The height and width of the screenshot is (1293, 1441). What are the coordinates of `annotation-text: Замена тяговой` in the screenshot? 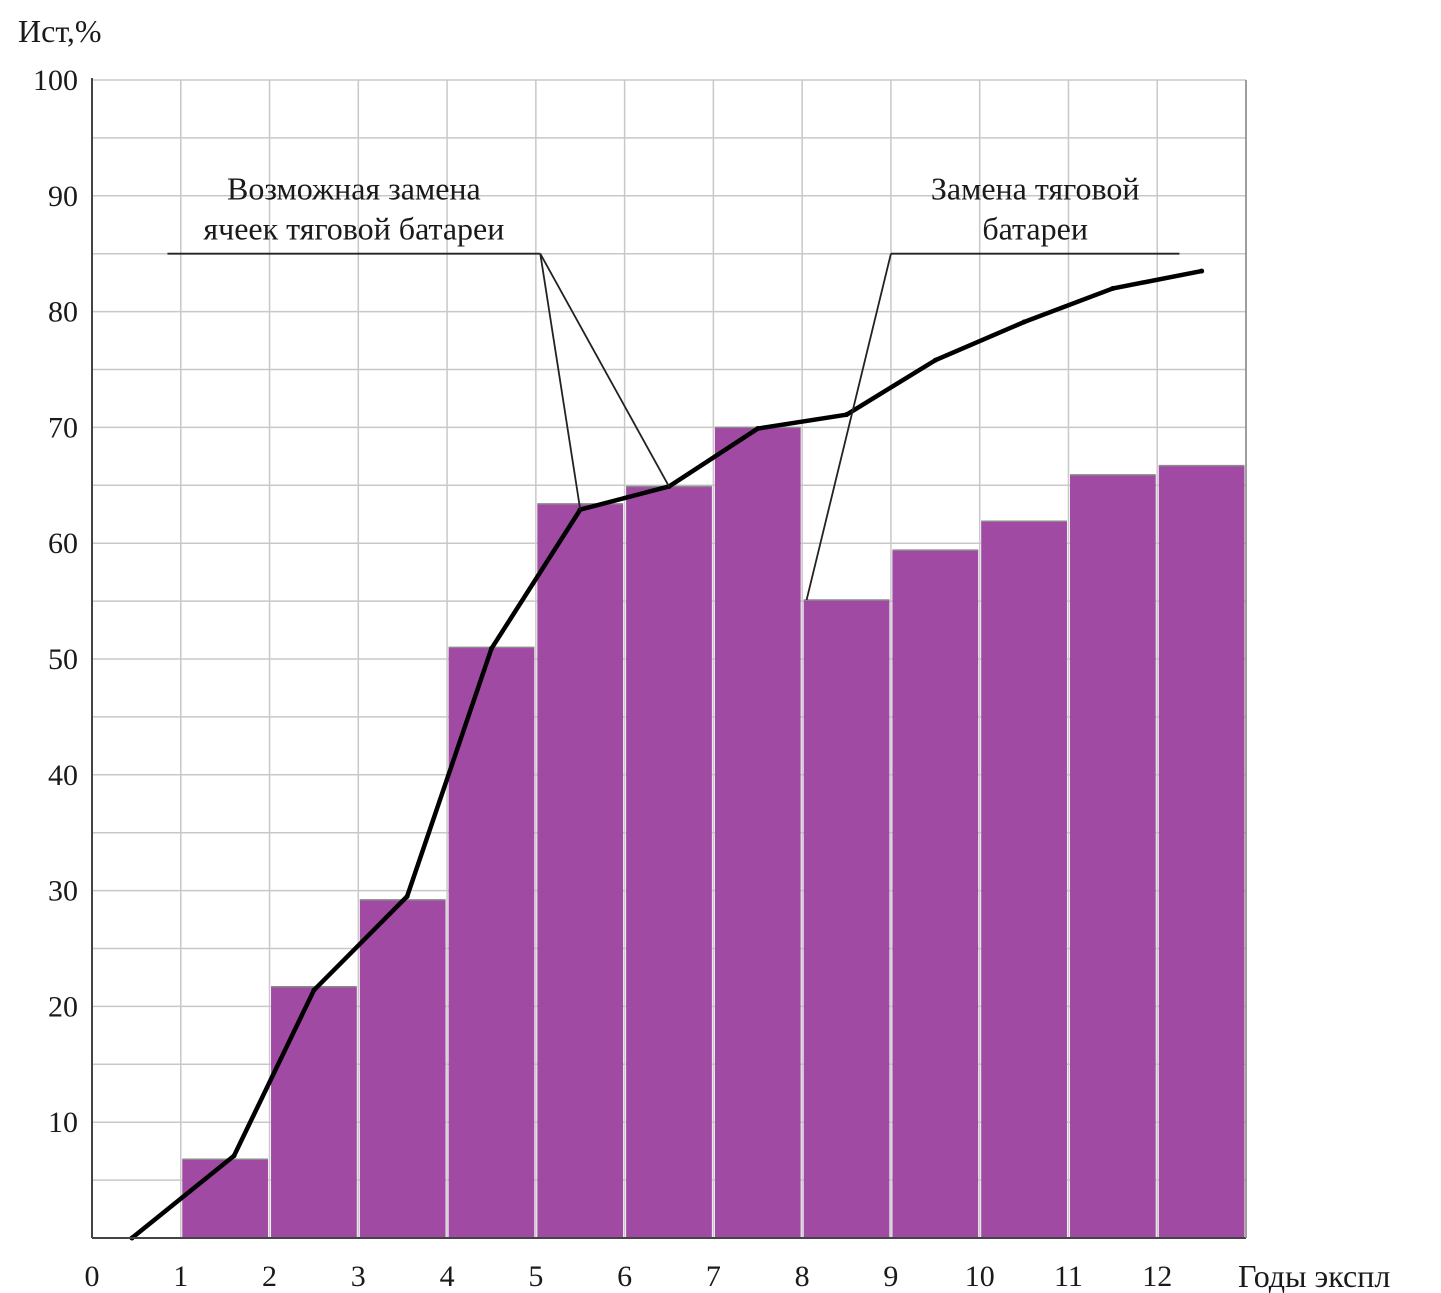 It's located at (1035, 189).